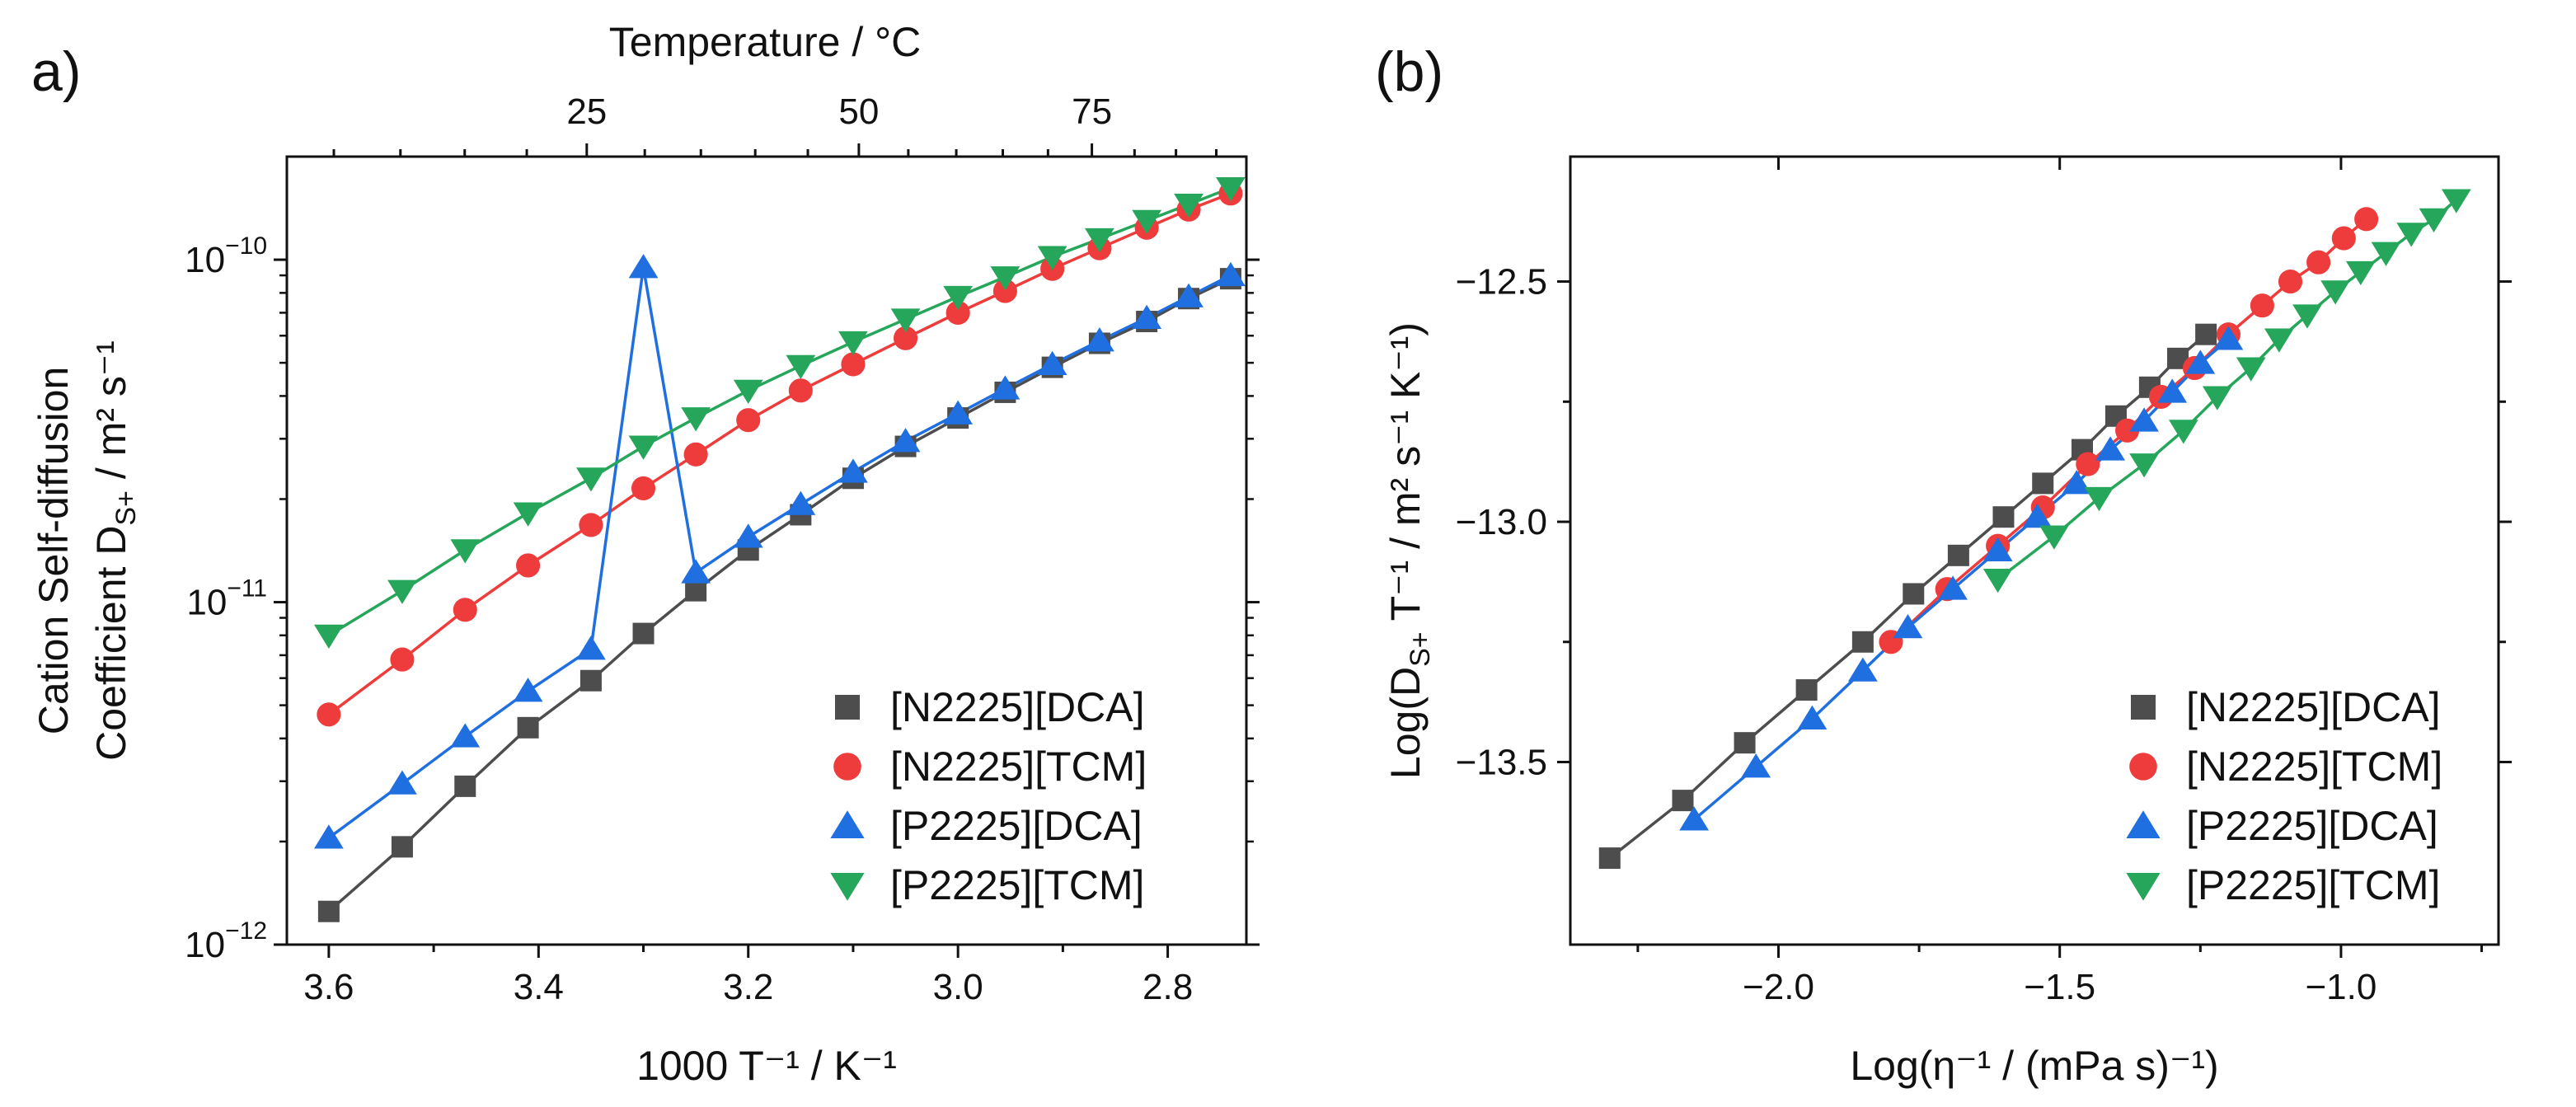  I want to click on b-y-axis-title-sub: S+, so click(1420, 649).